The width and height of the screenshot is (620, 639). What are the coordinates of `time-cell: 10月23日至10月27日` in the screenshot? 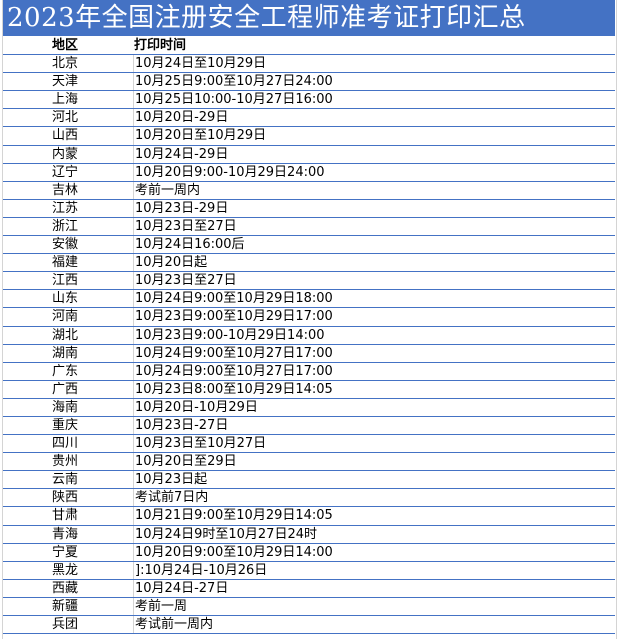 It's located at (200, 444).